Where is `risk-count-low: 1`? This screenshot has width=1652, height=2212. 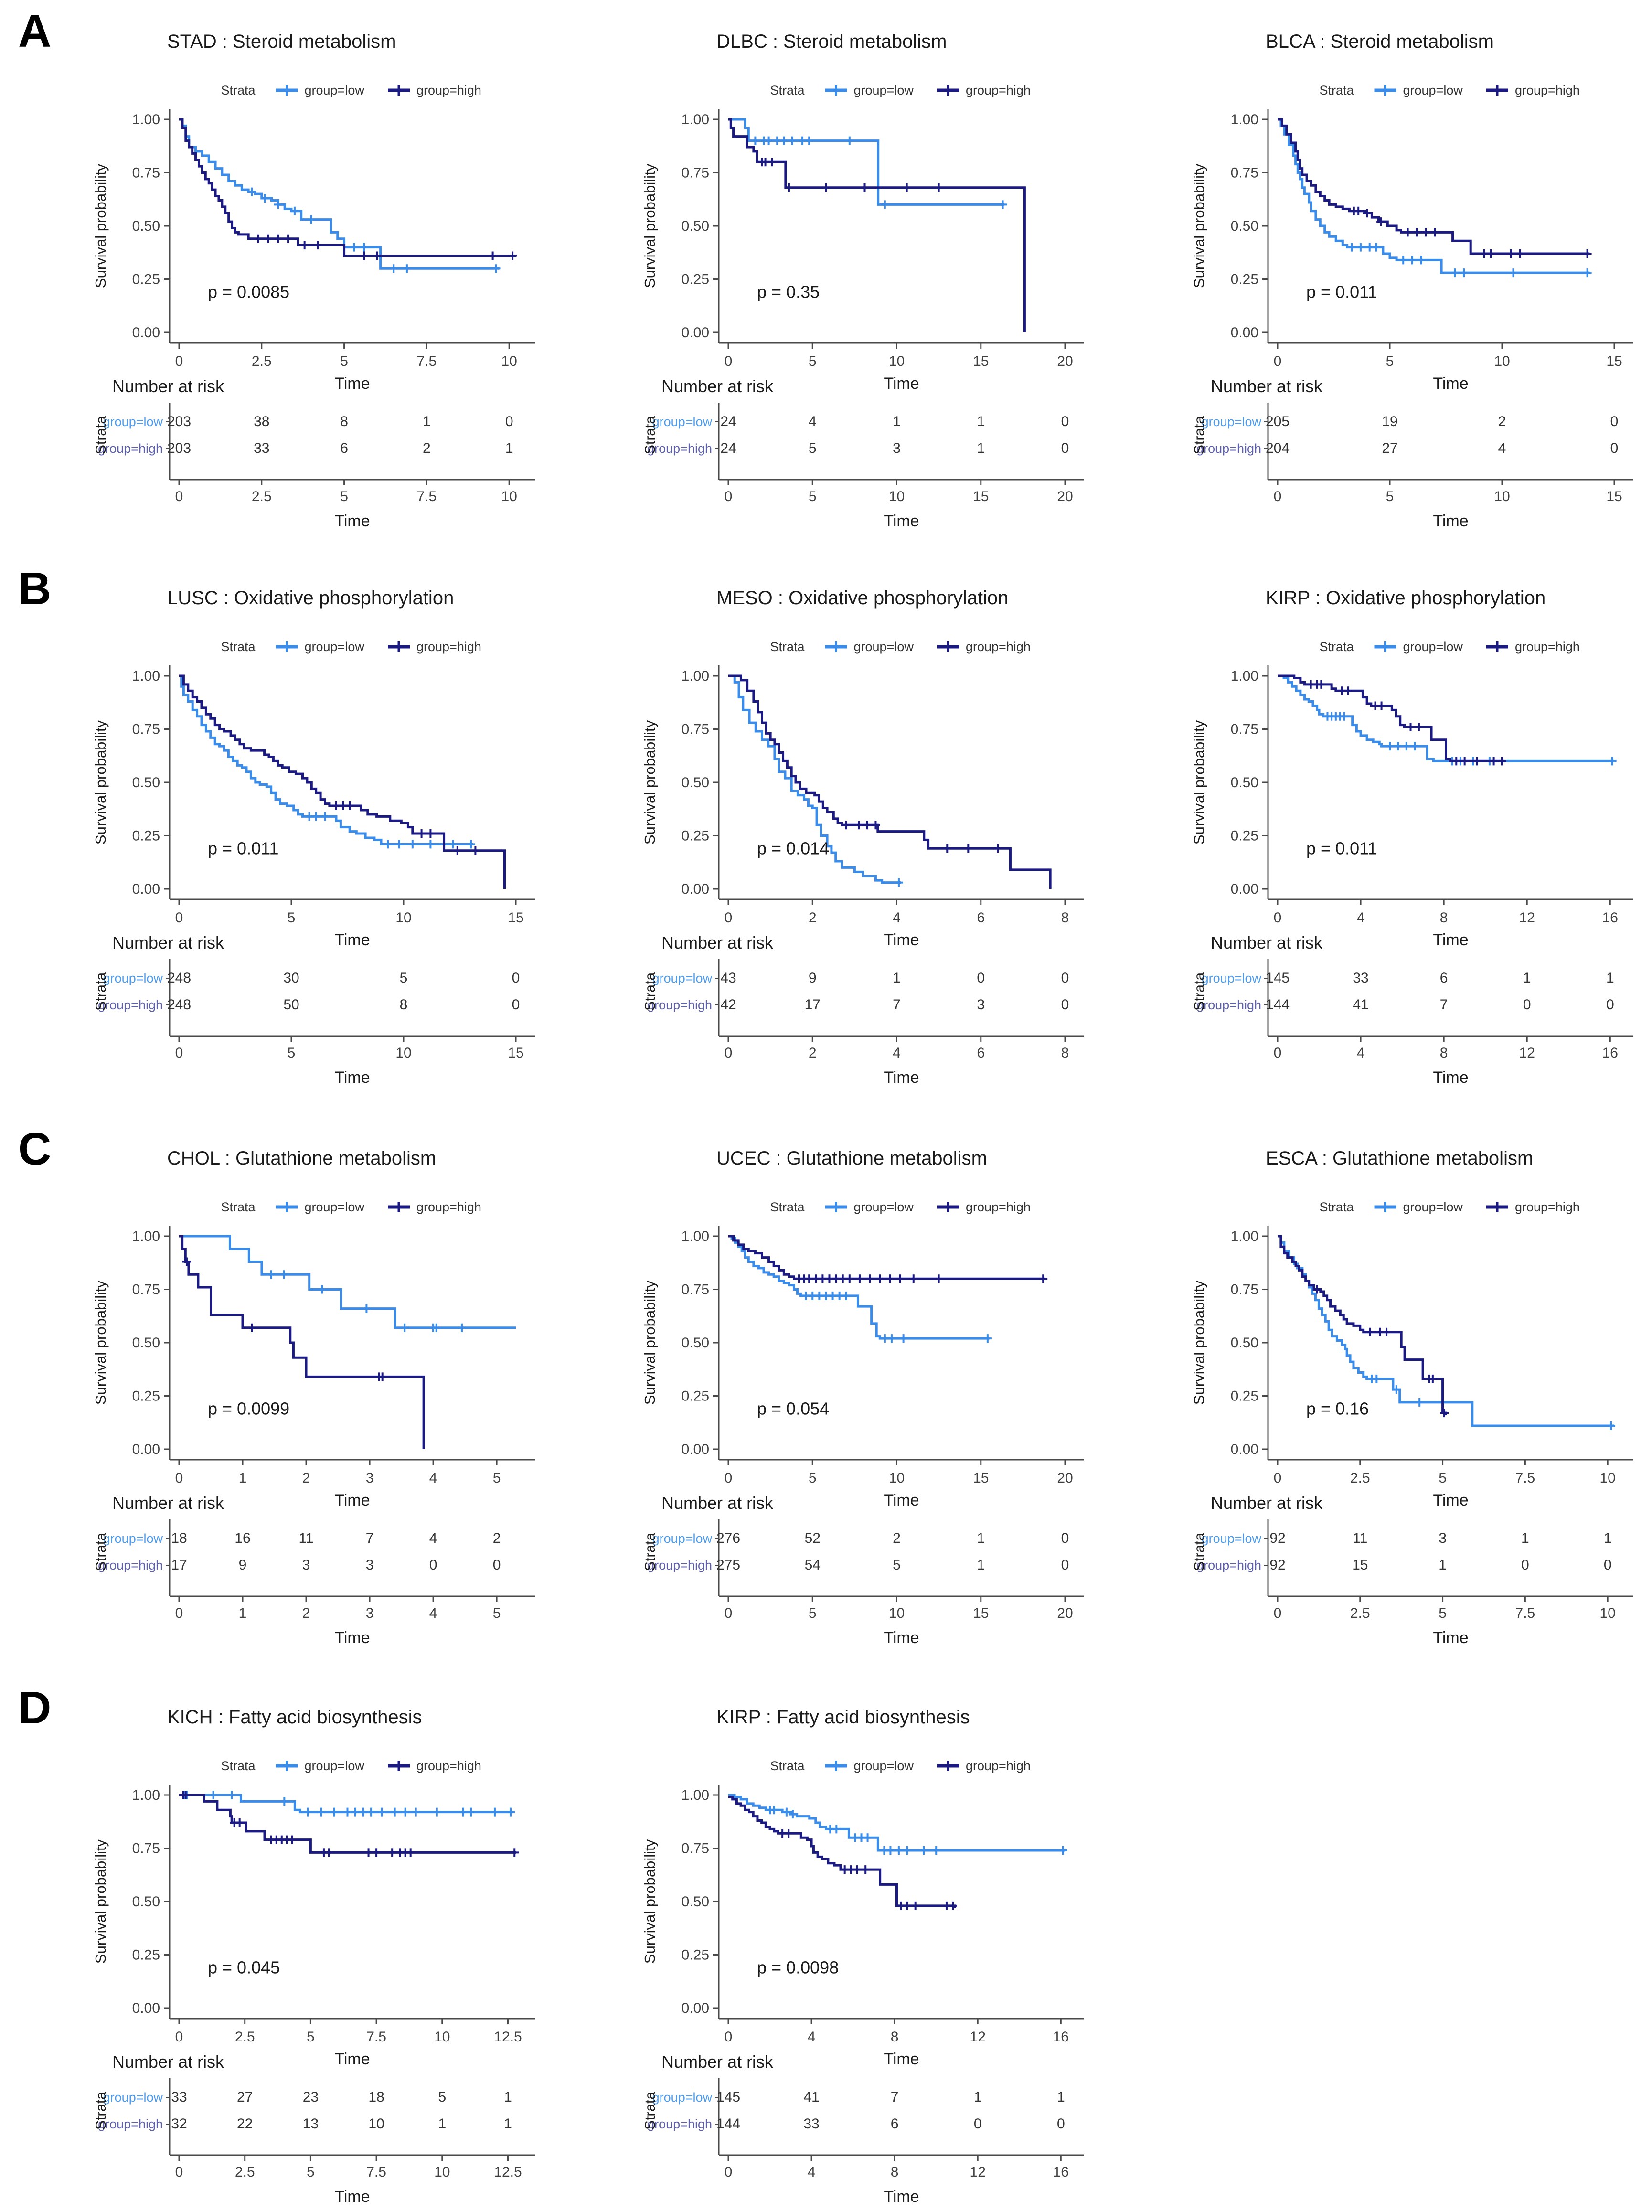 risk-count-low: 1 is located at coordinates (981, 1538).